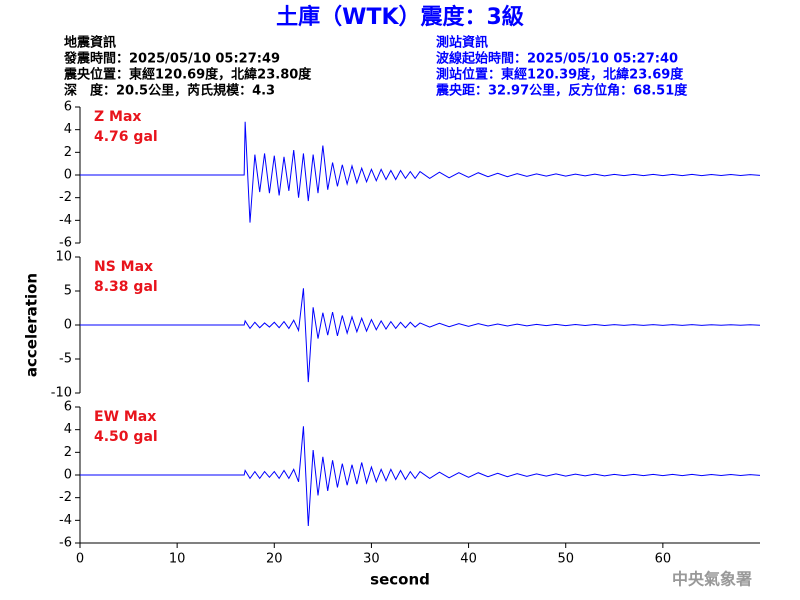 Image resolution: width=800 pixels, height=600 pixels. What do you see at coordinates (126, 287) in the screenshot?
I see `annotation: 8.38 gal` at bounding box center [126, 287].